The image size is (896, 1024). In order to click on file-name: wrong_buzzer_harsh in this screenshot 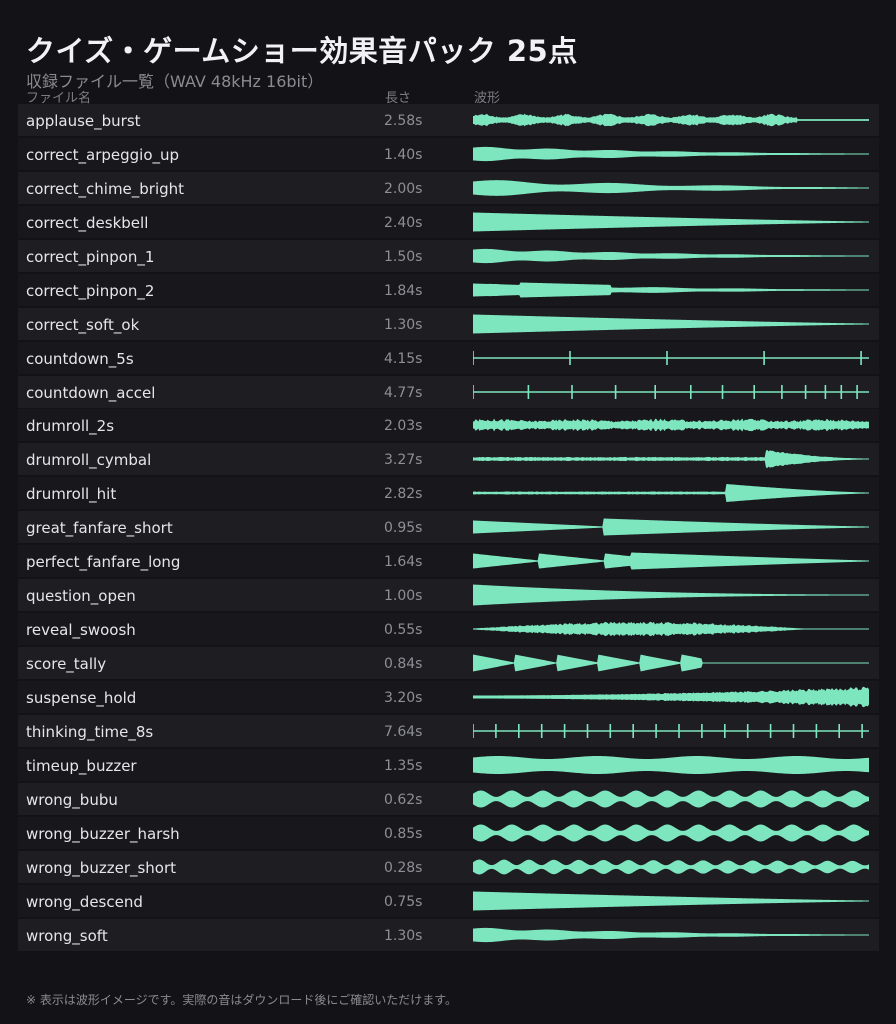, I will do `click(103, 833)`.